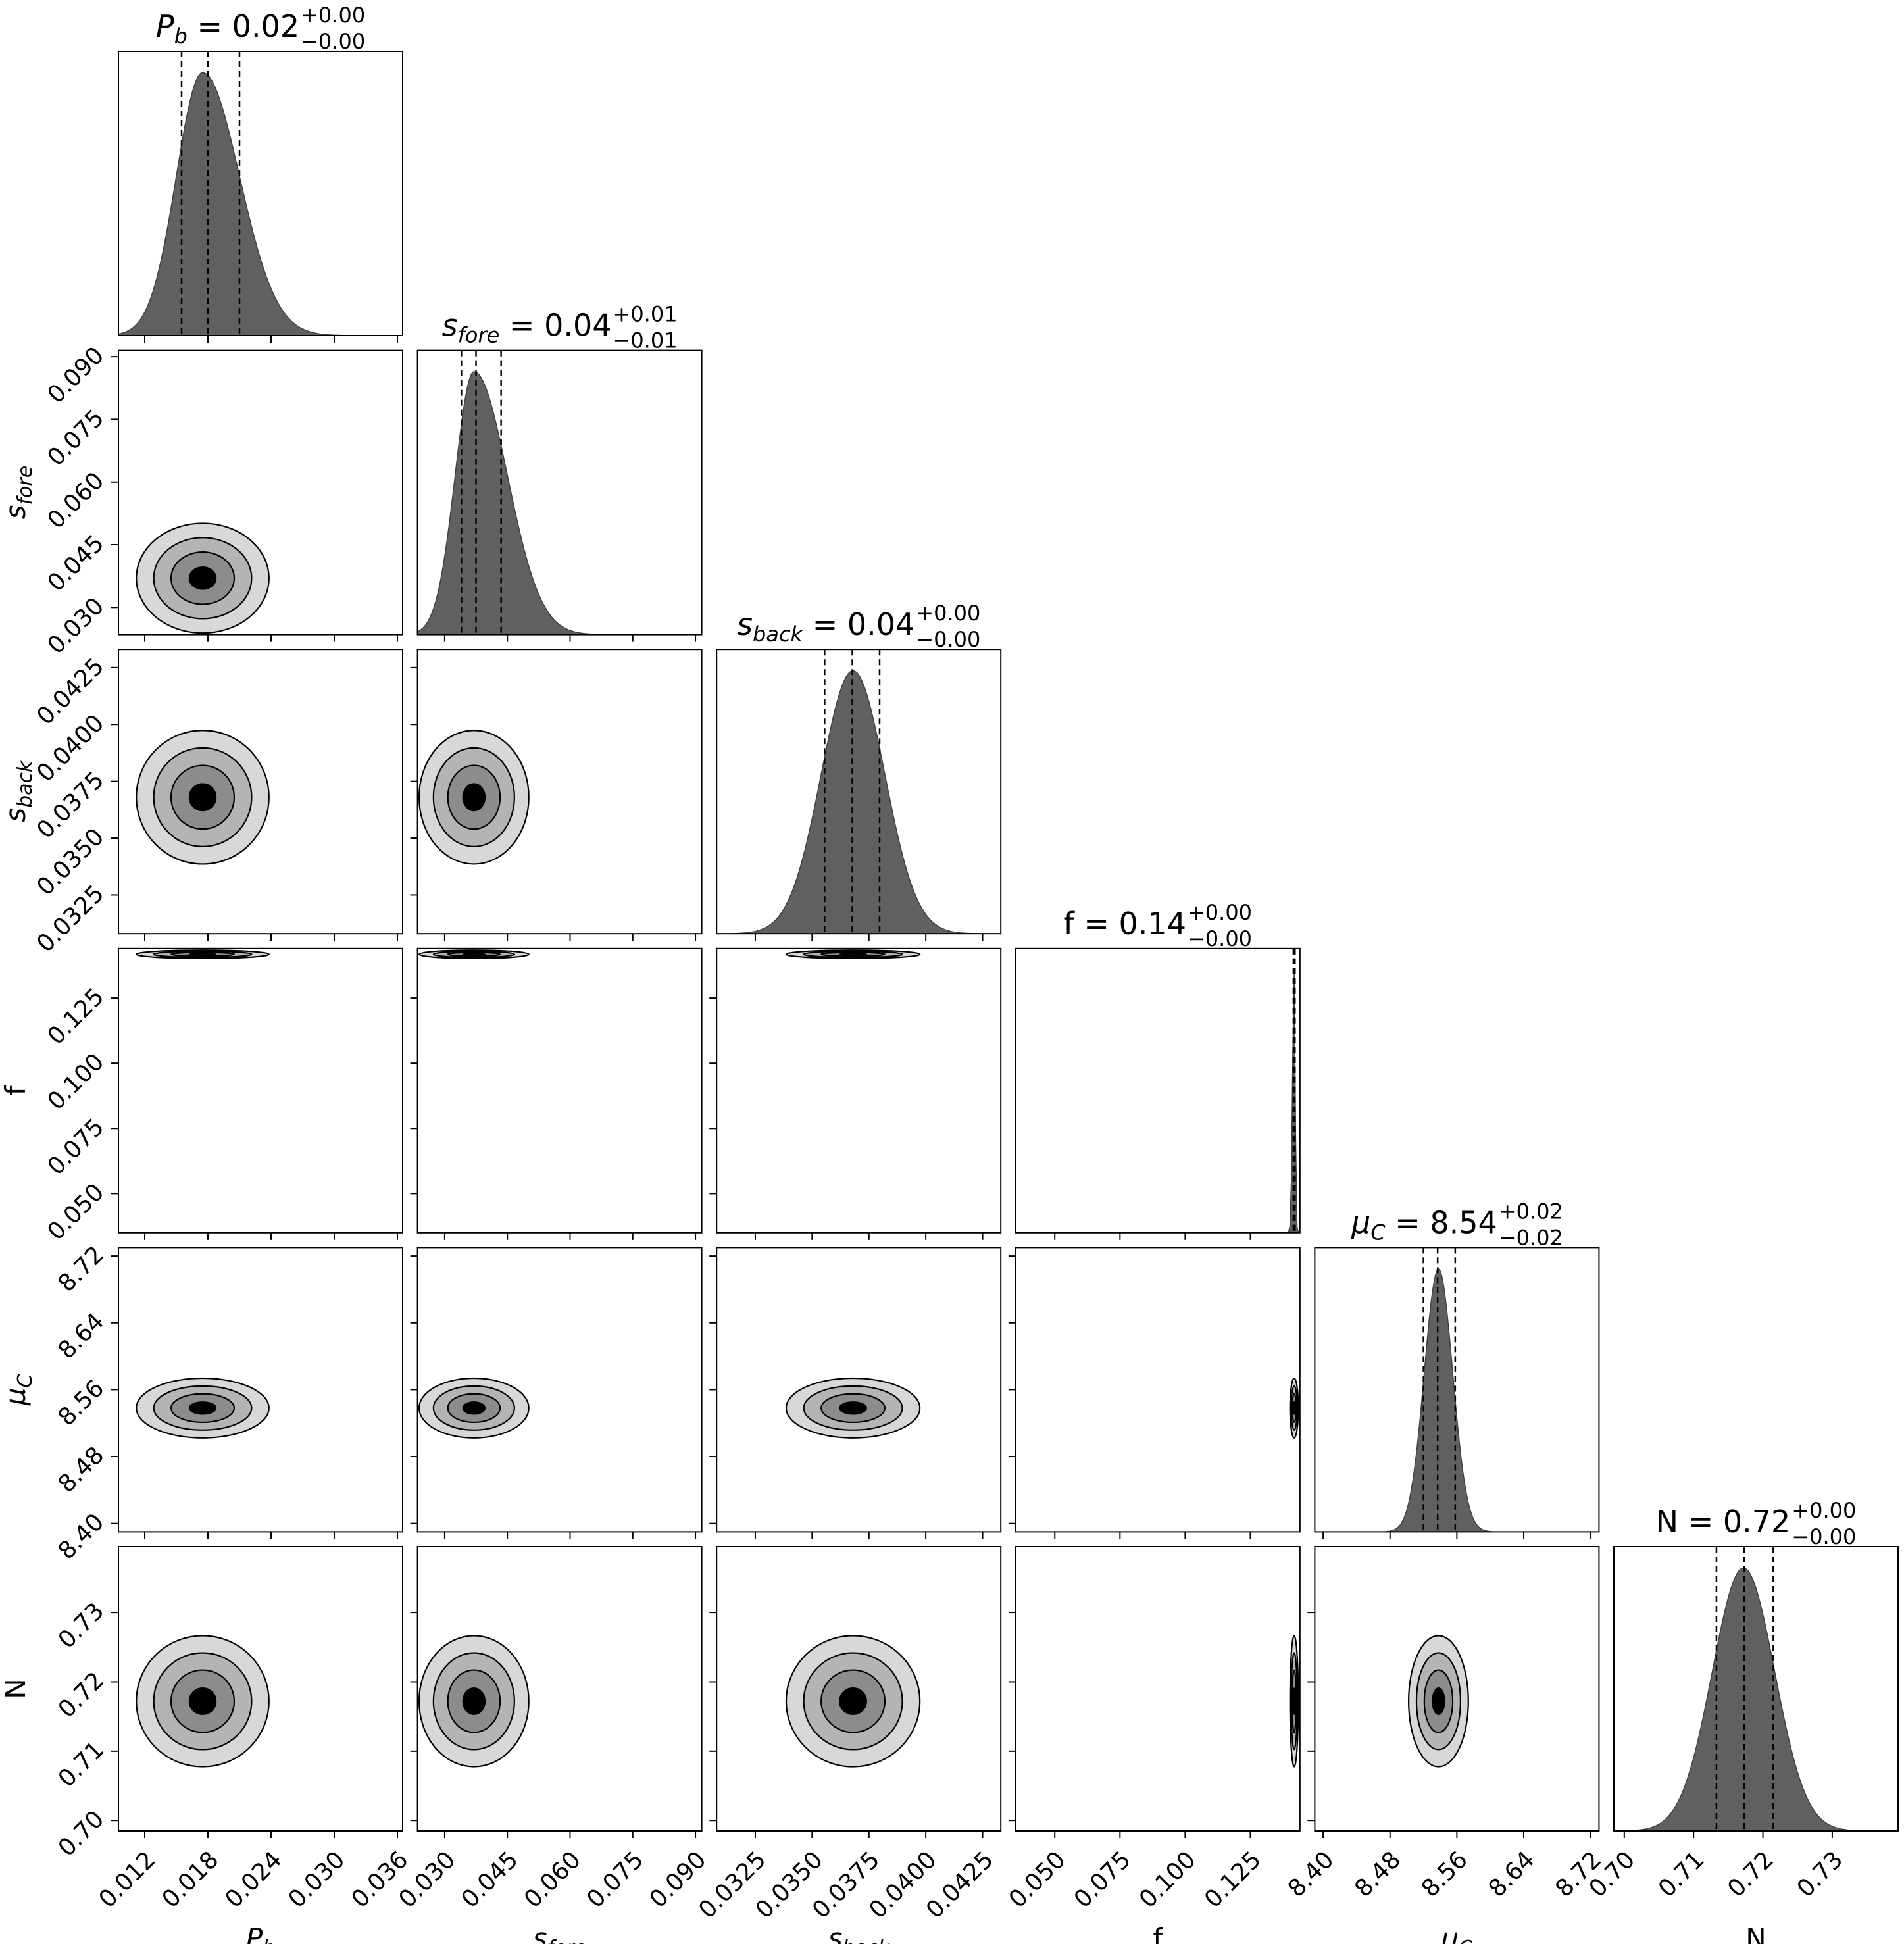  What do you see at coordinates (1102, 1879) in the screenshot?
I see `xtick-label-f: 0.075` at bounding box center [1102, 1879].